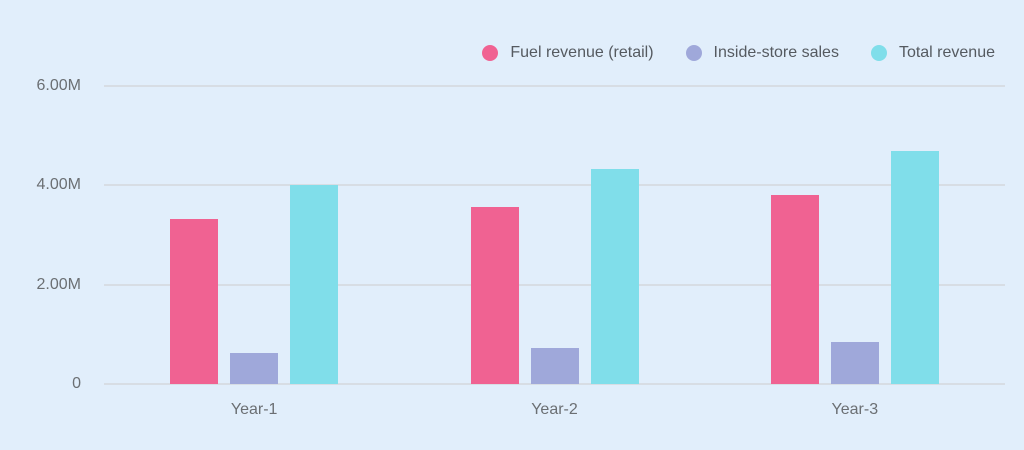 The height and width of the screenshot is (450, 1024). What do you see at coordinates (554, 409) in the screenshot?
I see `x-tick-label: Year-2` at bounding box center [554, 409].